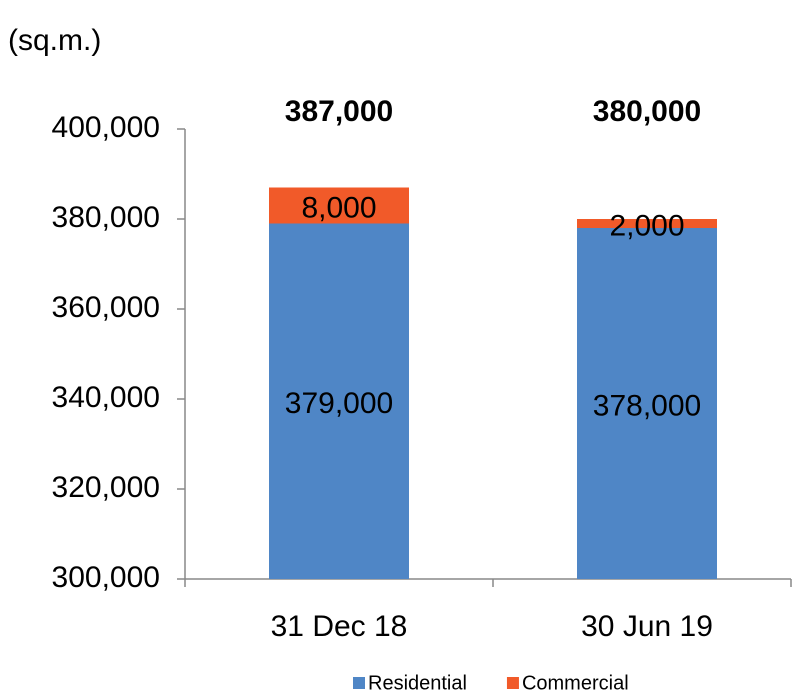  I want to click on y-tick-label: 360,000, so click(106, 307).